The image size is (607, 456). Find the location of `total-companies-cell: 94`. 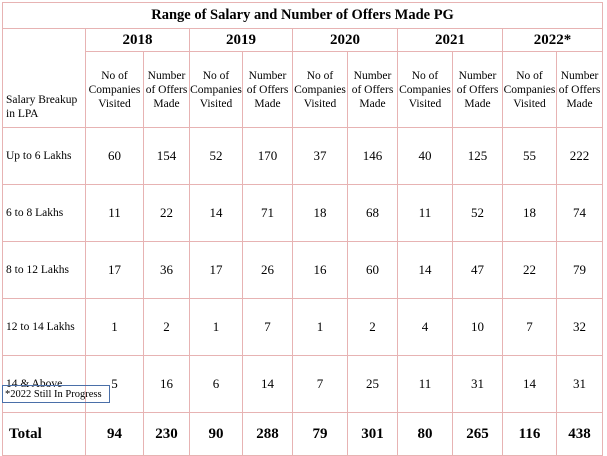

total-companies-cell: 94 is located at coordinates (114, 434).